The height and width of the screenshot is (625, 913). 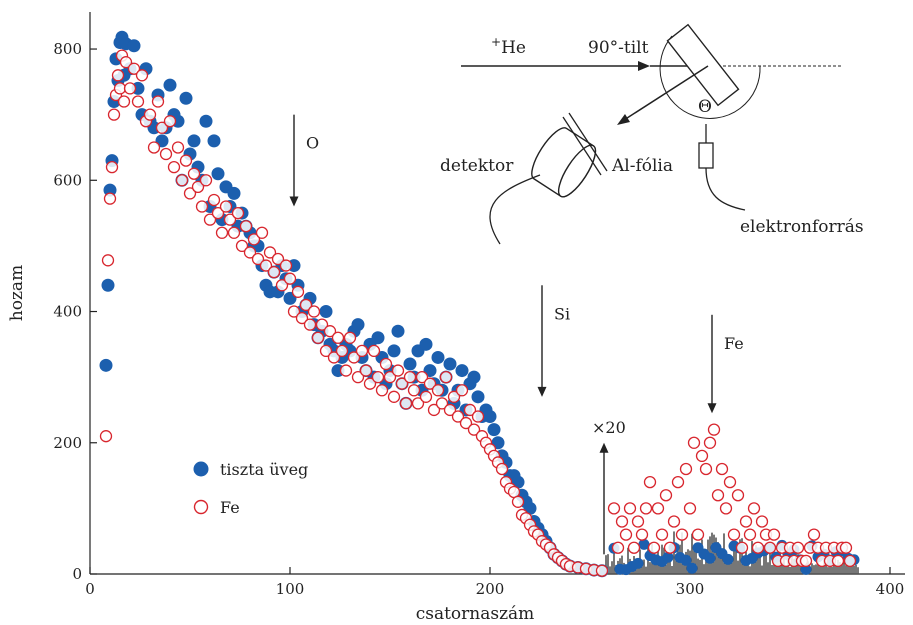 What do you see at coordinates (710, 77) in the screenshot?
I see `scattering-angle-arc` at bounding box center [710, 77].